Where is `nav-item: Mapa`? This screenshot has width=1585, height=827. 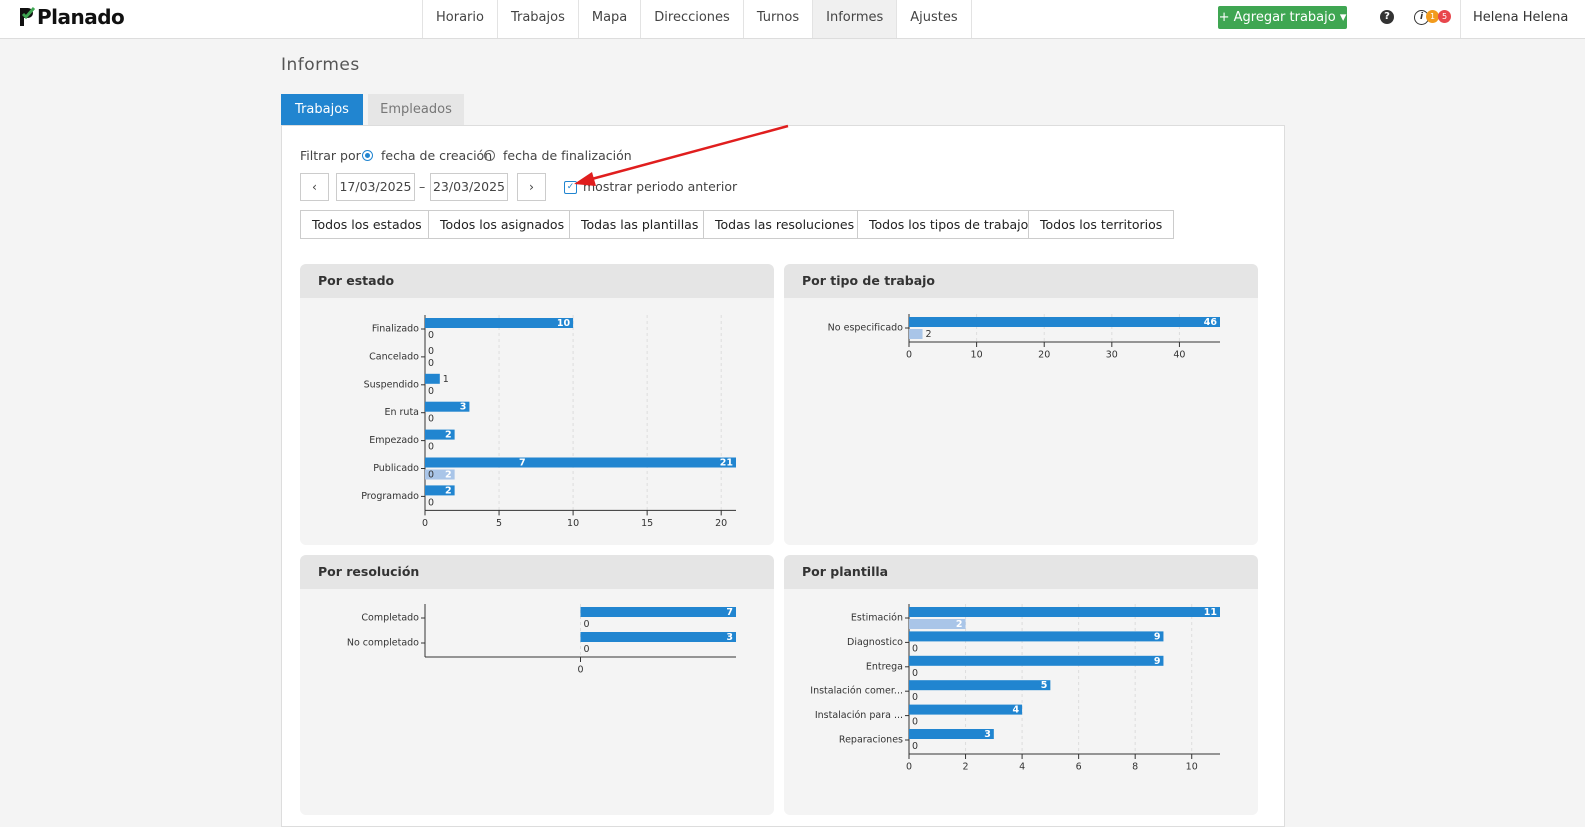 nav-item: Mapa is located at coordinates (610, 19).